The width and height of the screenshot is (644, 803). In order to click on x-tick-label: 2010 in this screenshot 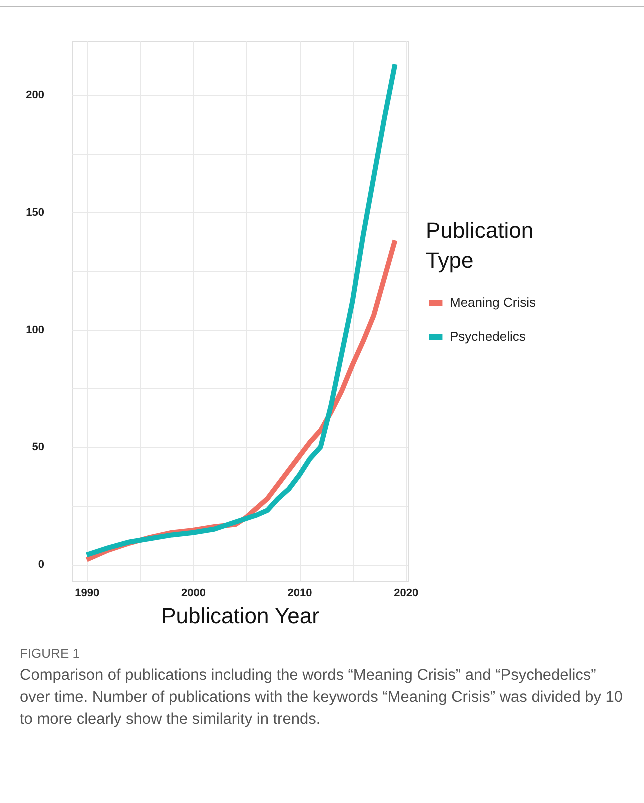, I will do `click(300, 594)`.